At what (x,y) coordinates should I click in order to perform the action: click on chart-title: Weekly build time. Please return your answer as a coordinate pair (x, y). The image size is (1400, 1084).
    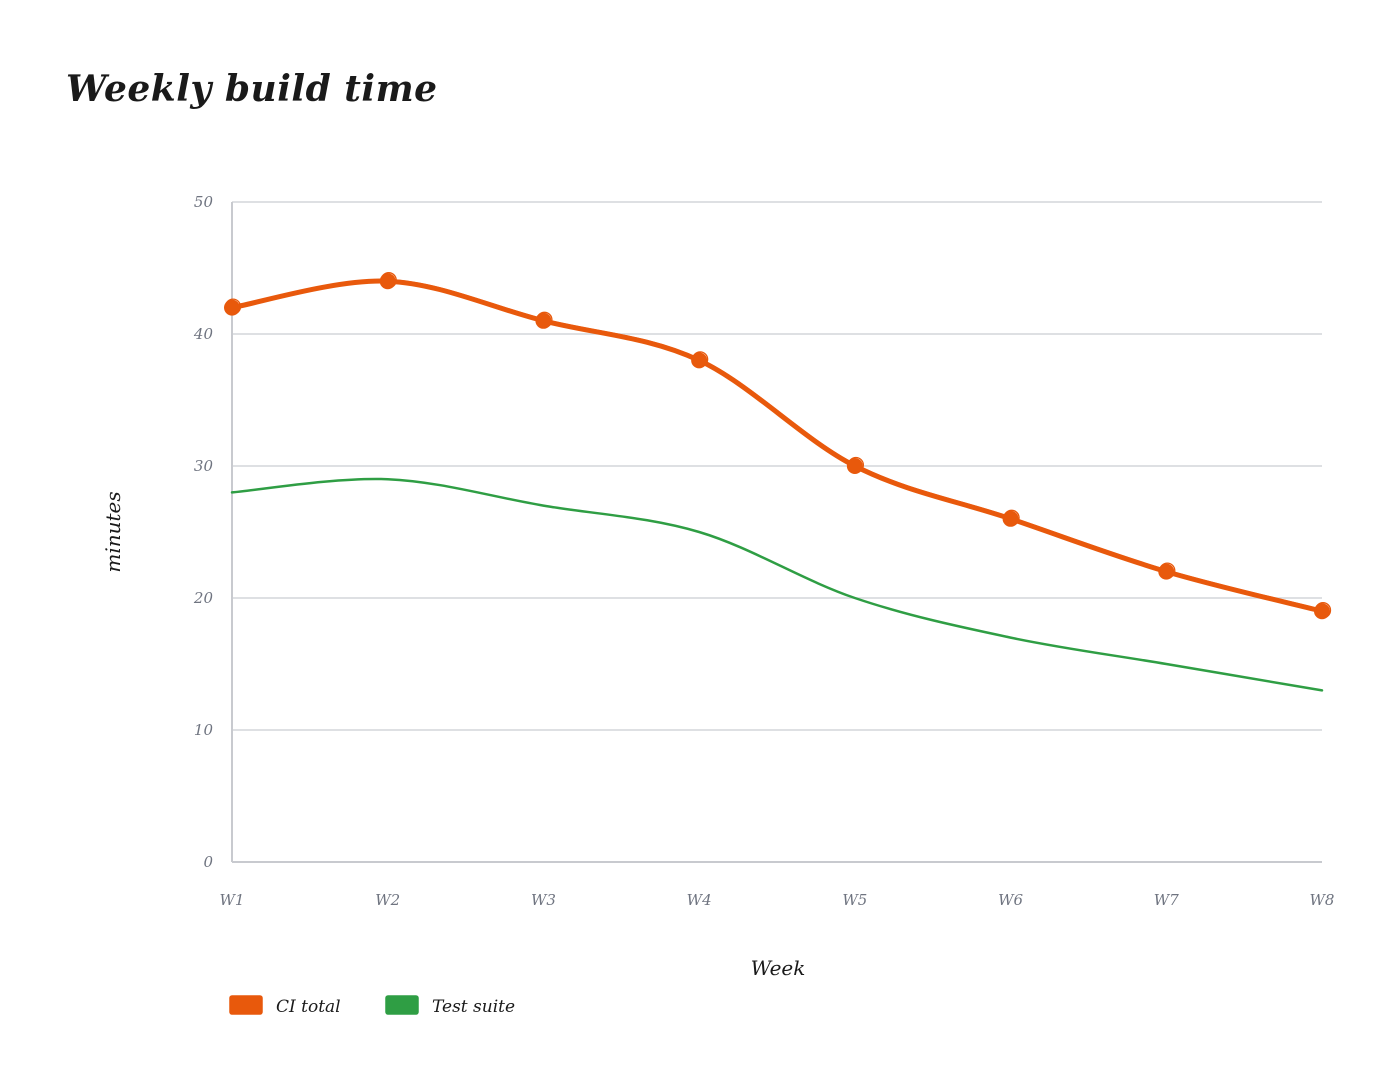
    Looking at the image, I should click on (252, 89).